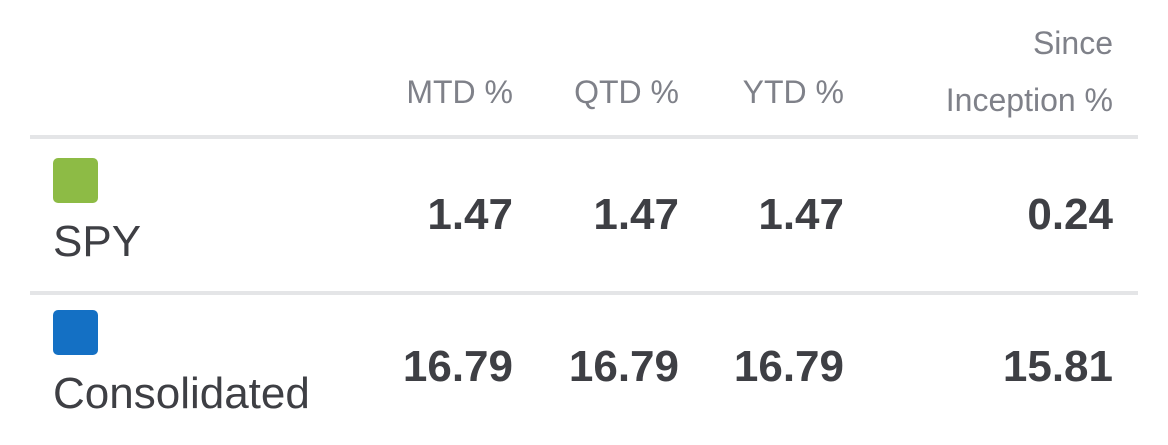 The width and height of the screenshot is (1168, 445). What do you see at coordinates (788, 366) in the screenshot?
I see `value-ytd: 16.79` at bounding box center [788, 366].